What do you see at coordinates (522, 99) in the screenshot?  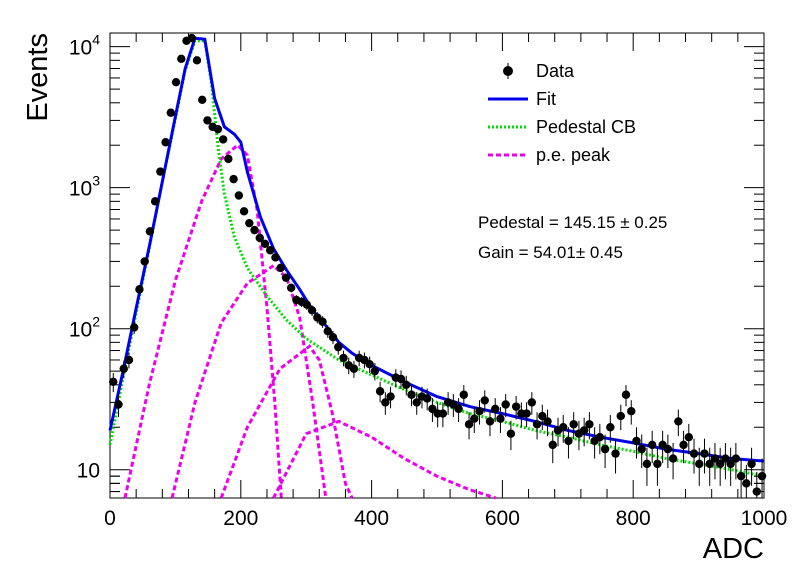 I see `legend-item-fit: Fit` at bounding box center [522, 99].